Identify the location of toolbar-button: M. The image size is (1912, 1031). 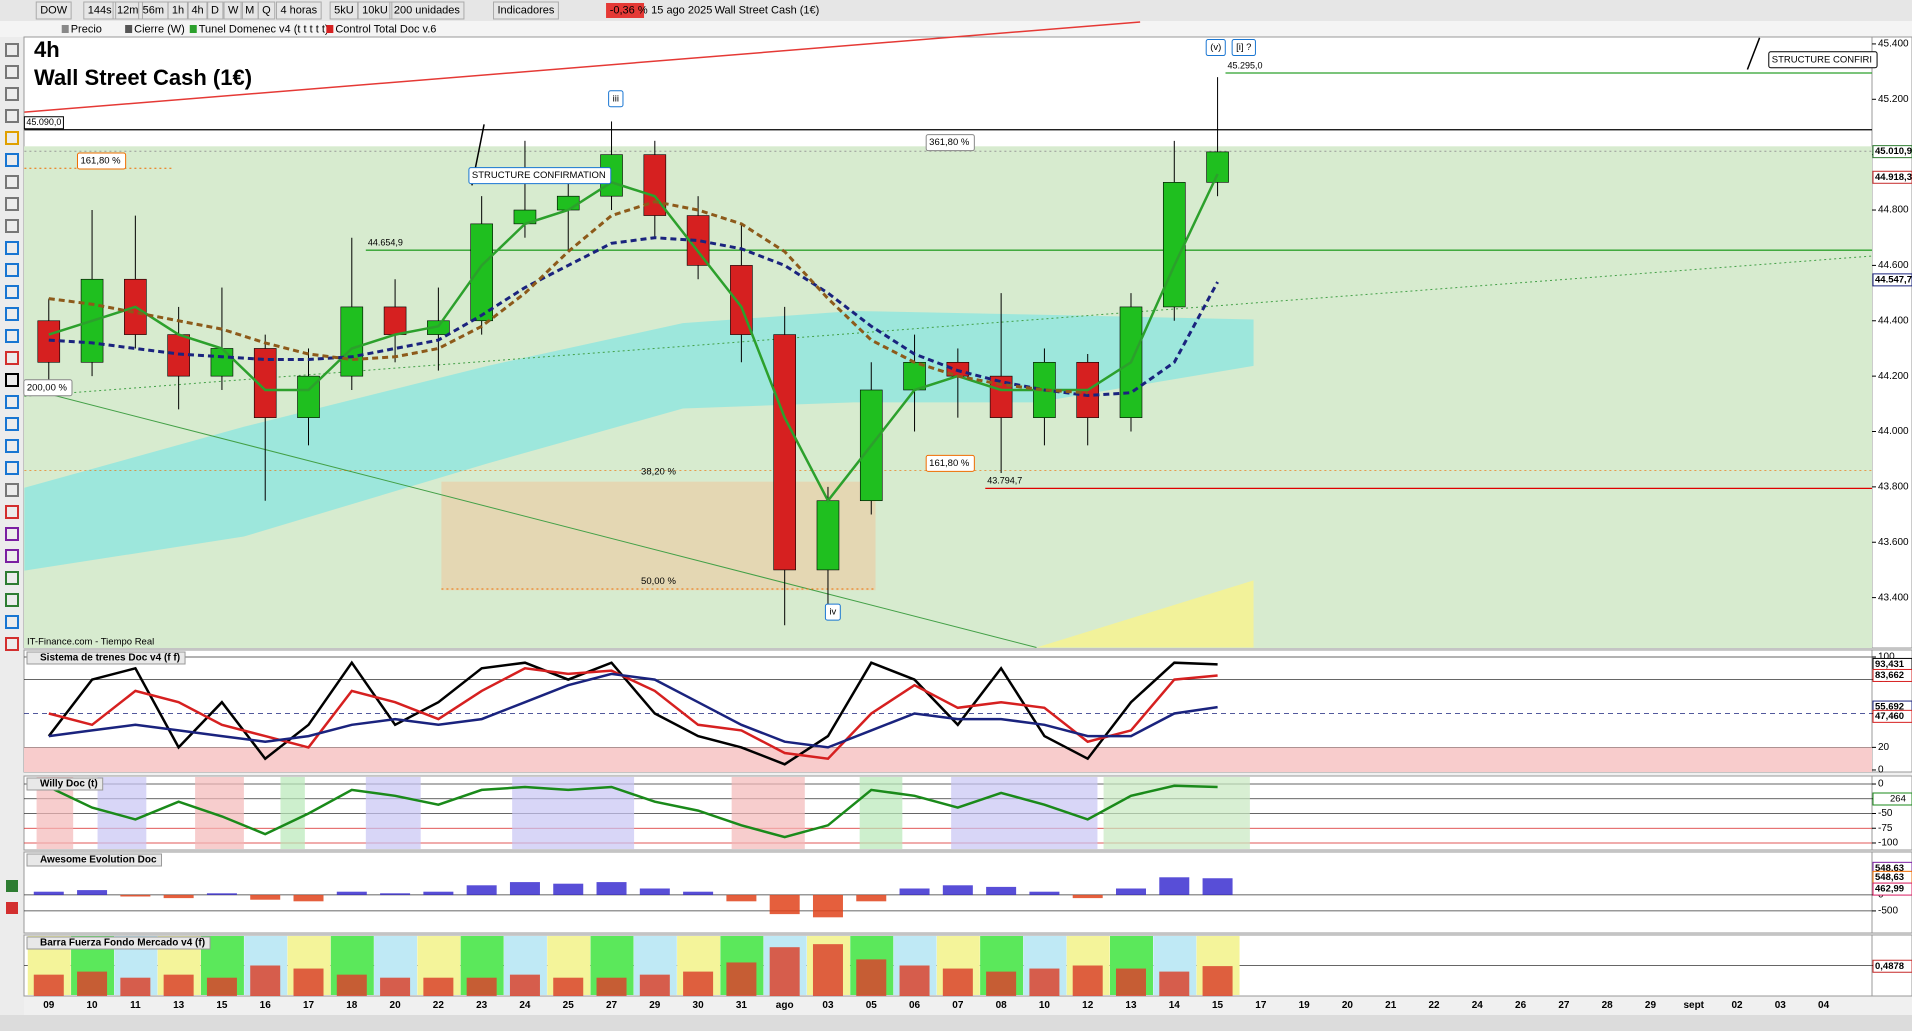
(249, 10).